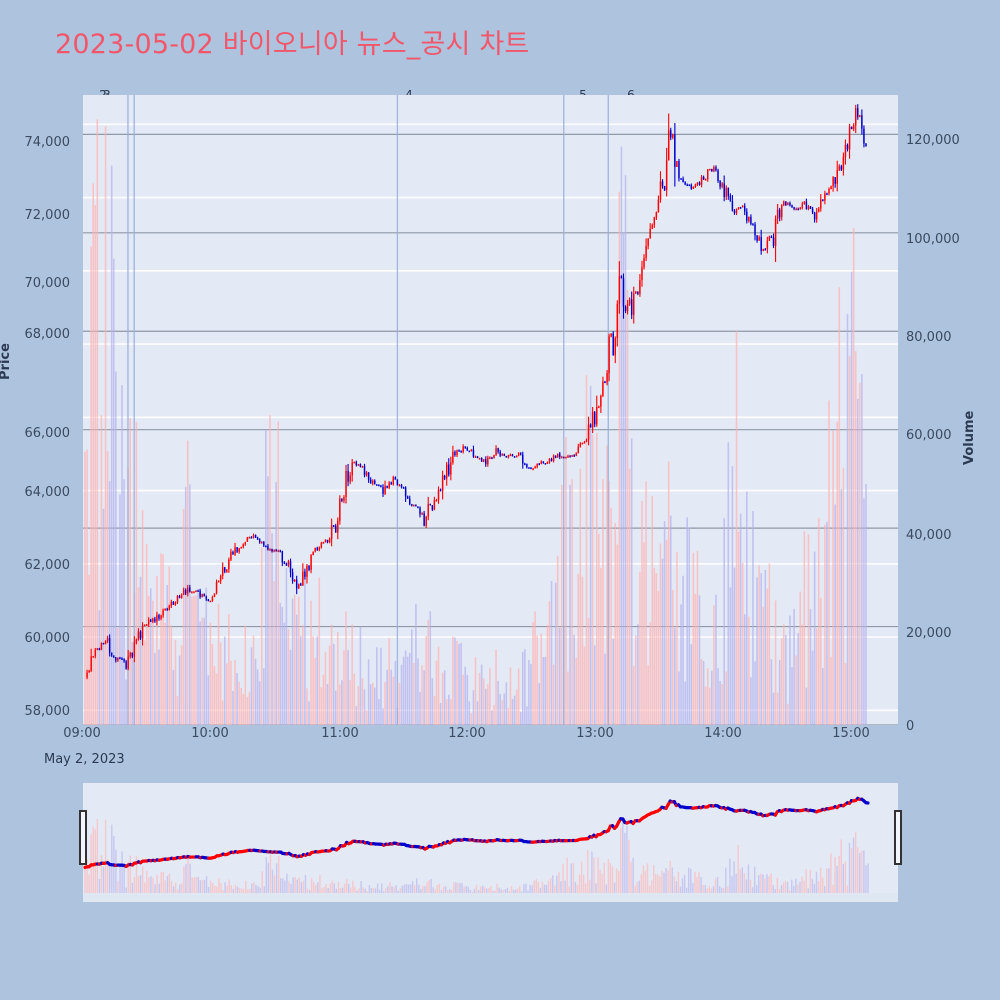 This screenshot has width=1000, height=1000. I want to click on range-end-handle, so click(898, 837).